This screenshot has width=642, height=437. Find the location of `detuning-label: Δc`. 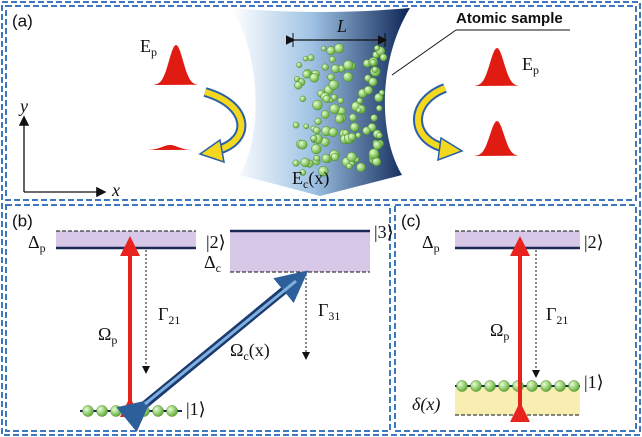

detuning-label: Δc is located at coordinates (212, 263).